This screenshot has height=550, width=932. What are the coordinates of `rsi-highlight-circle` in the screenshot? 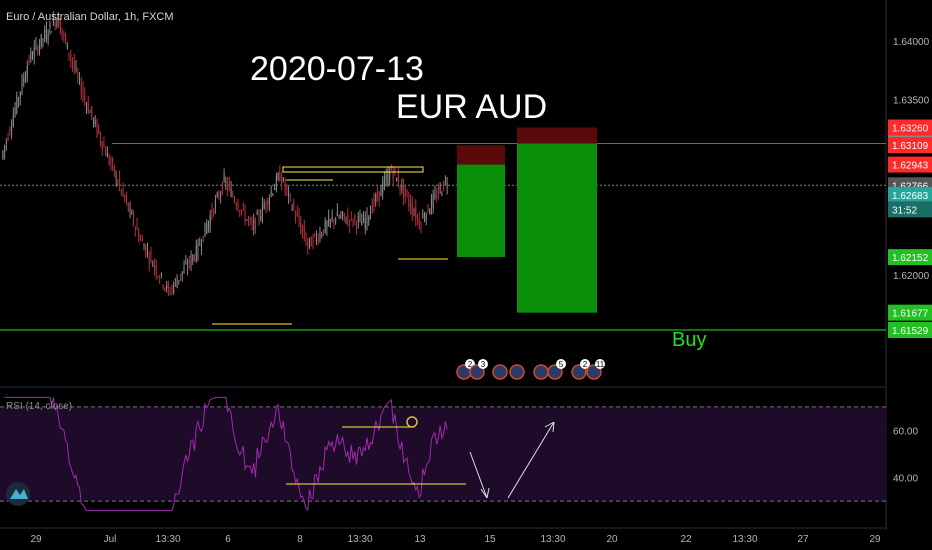 It's located at (412, 422).